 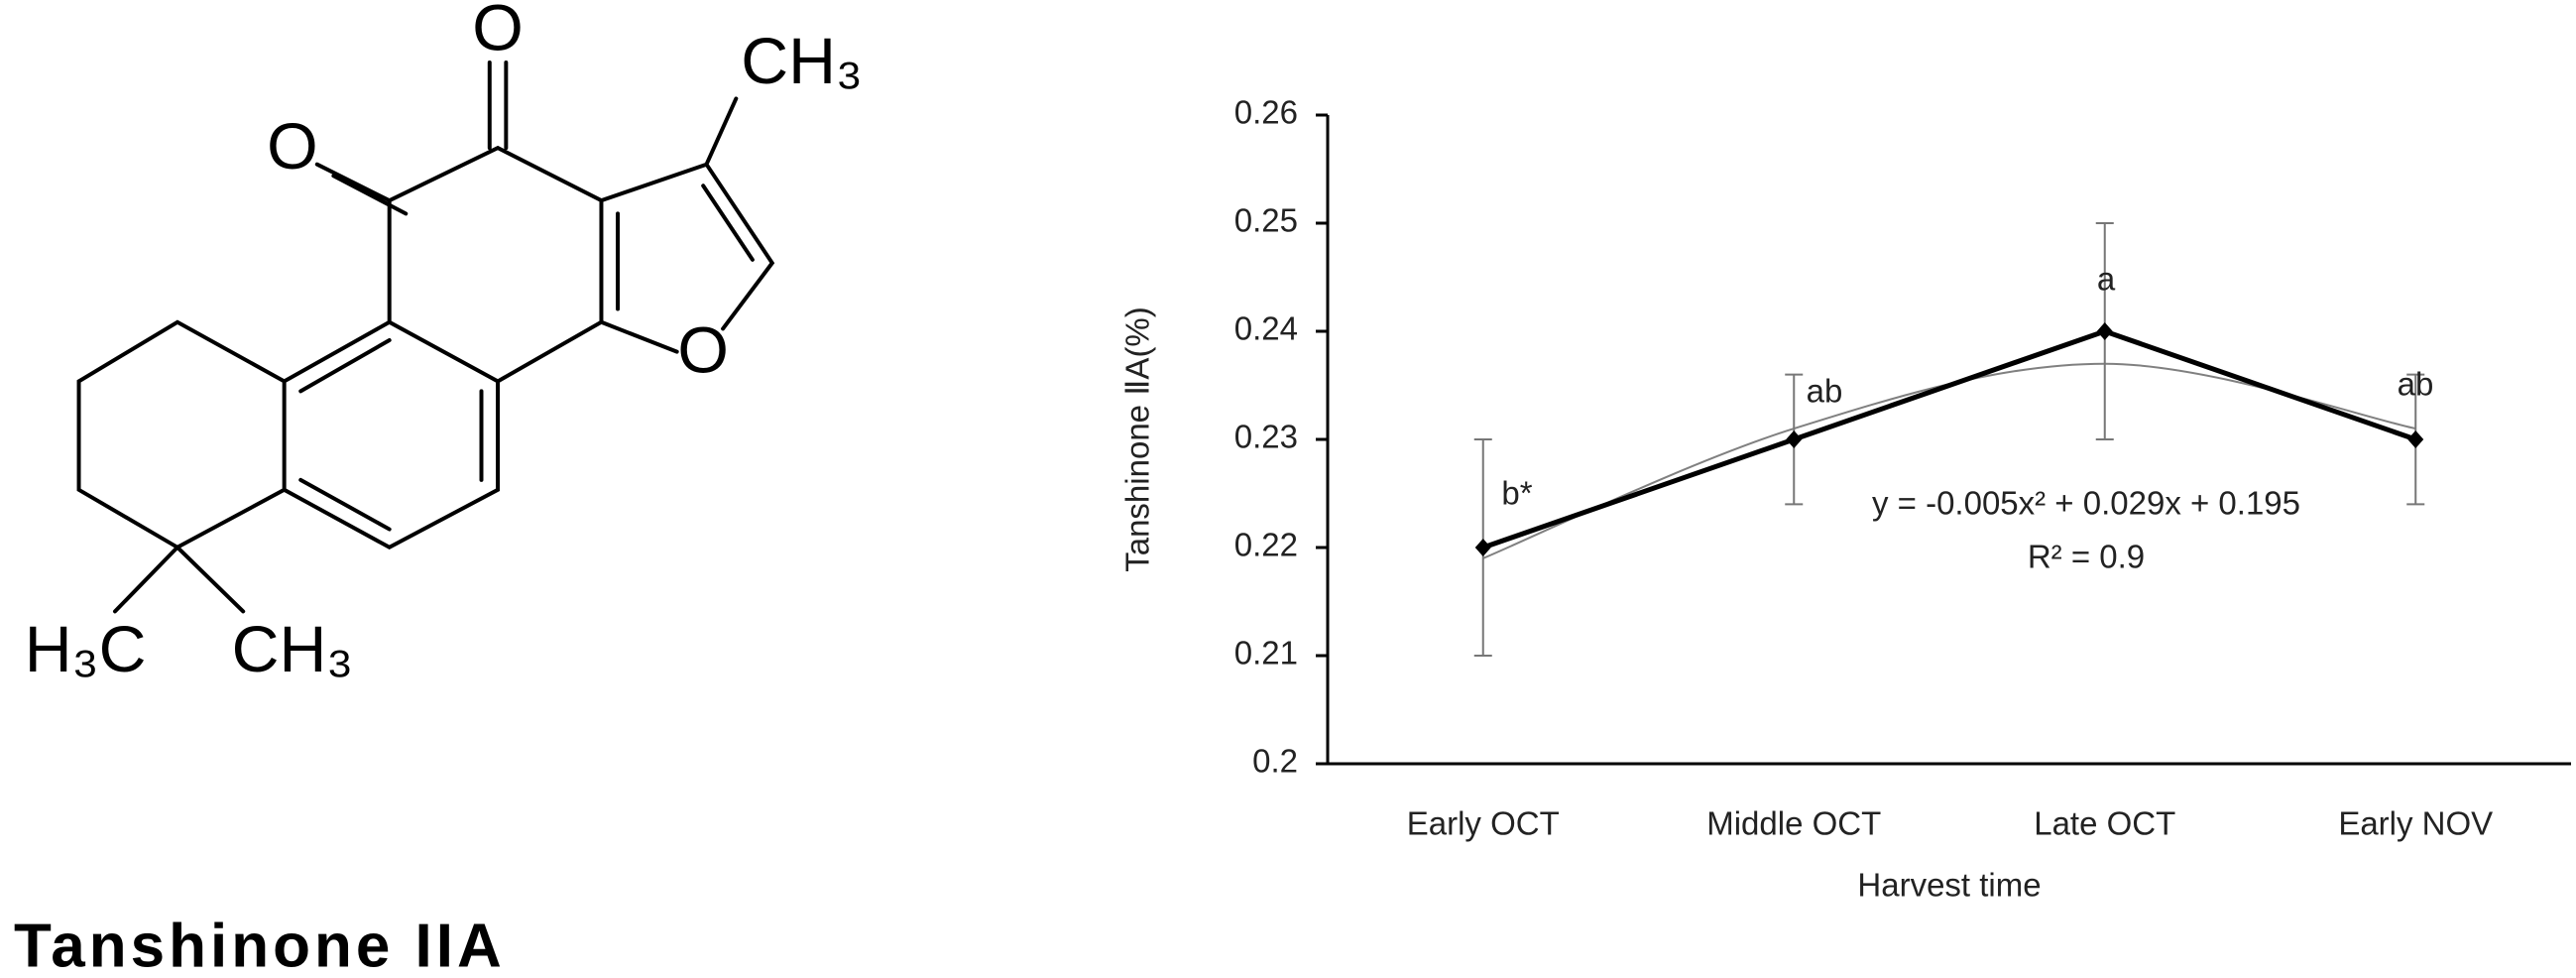 What do you see at coordinates (1949, 885) in the screenshot?
I see `x-axis-title: Harvest time` at bounding box center [1949, 885].